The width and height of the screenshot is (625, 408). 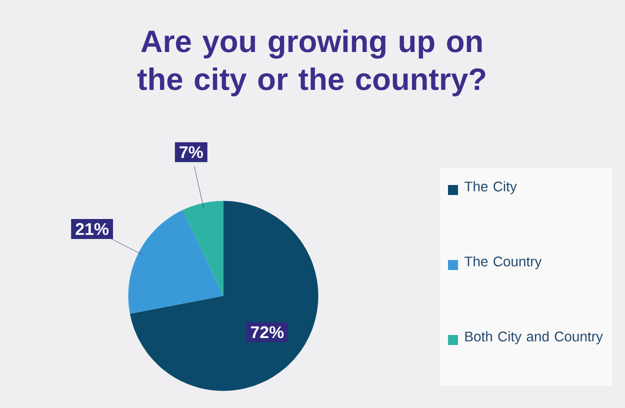 I want to click on data-label: 21%, so click(x=92, y=229).